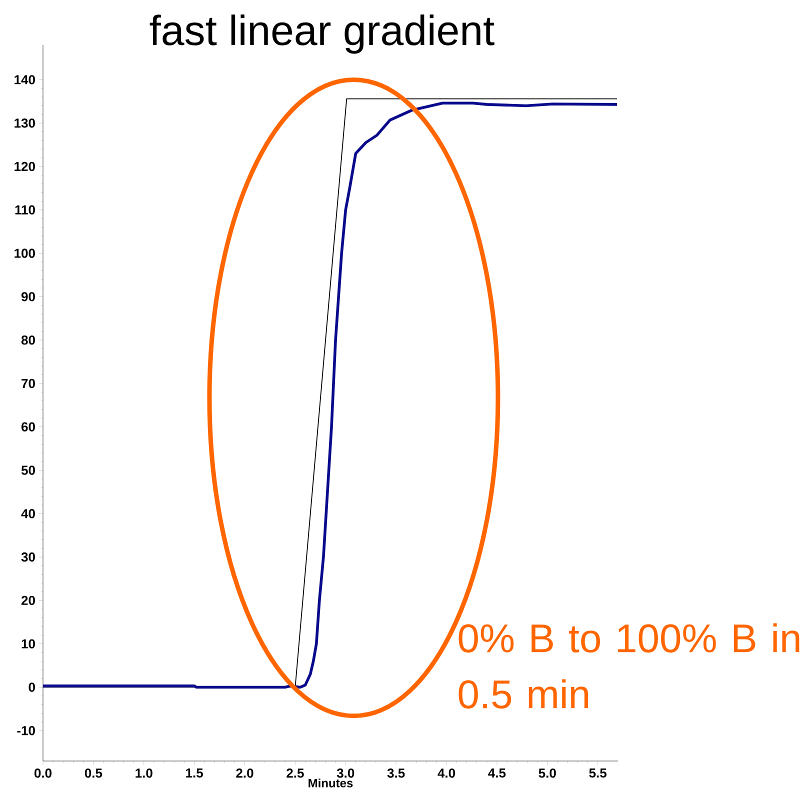  What do you see at coordinates (295, 773) in the screenshot?
I see `x-tick-label: 2.5` at bounding box center [295, 773].